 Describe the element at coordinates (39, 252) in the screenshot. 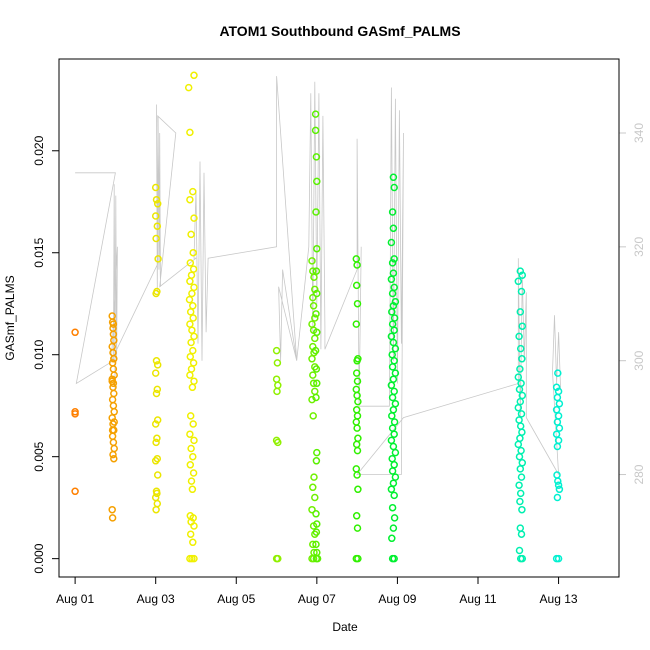

I see `y-tick-label: 0.015` at that location.